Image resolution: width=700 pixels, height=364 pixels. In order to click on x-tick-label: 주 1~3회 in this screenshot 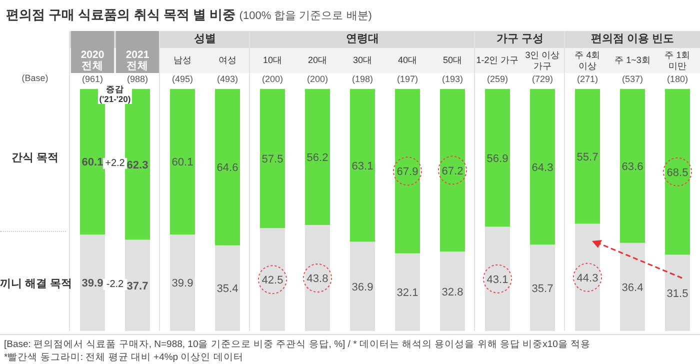, I will do `click(633, 60)`.